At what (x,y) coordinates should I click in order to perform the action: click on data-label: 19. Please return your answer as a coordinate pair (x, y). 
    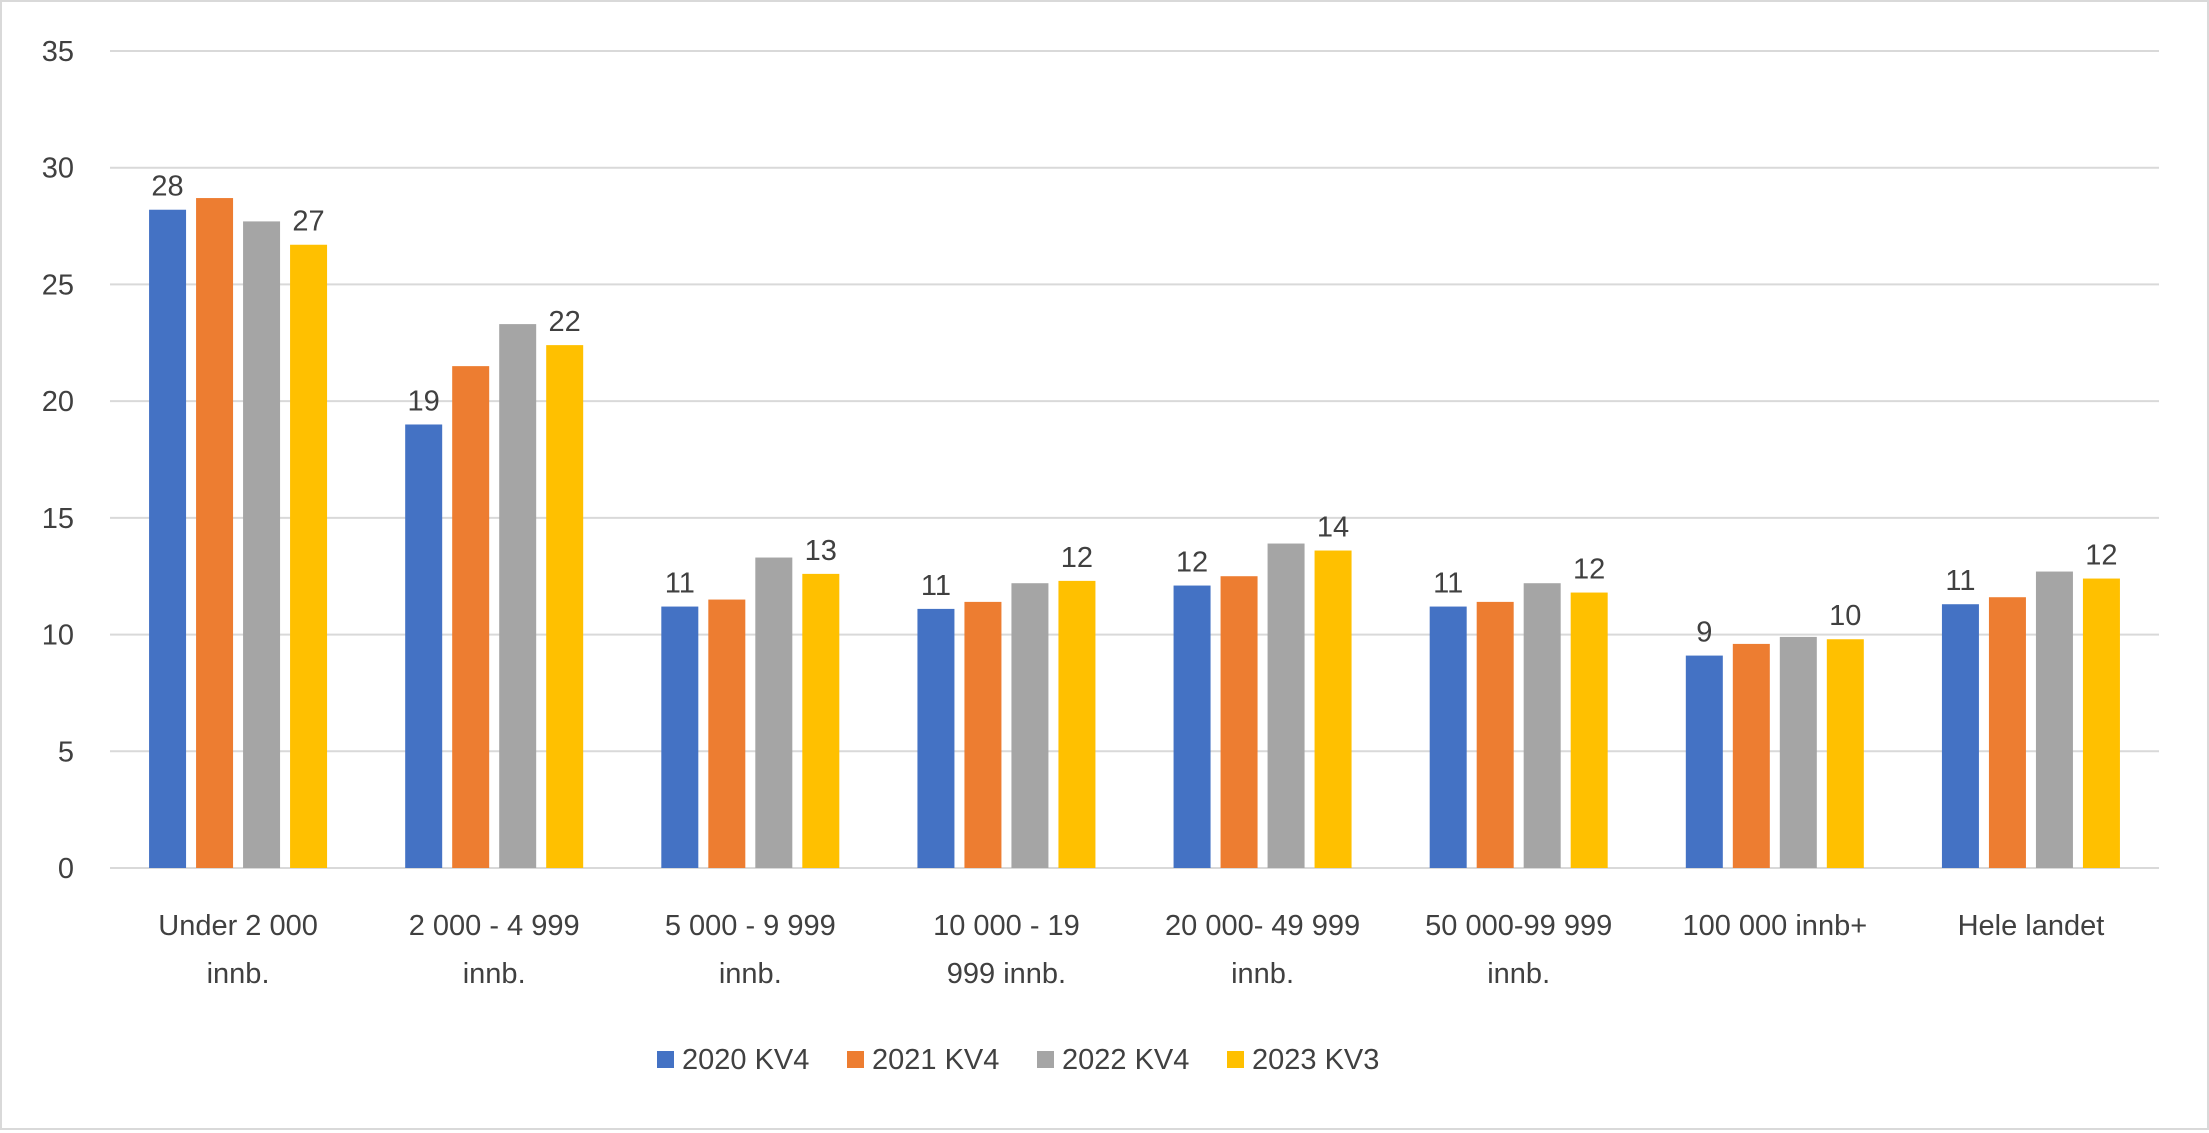
    Looking at the image, I should click on (424, 401).